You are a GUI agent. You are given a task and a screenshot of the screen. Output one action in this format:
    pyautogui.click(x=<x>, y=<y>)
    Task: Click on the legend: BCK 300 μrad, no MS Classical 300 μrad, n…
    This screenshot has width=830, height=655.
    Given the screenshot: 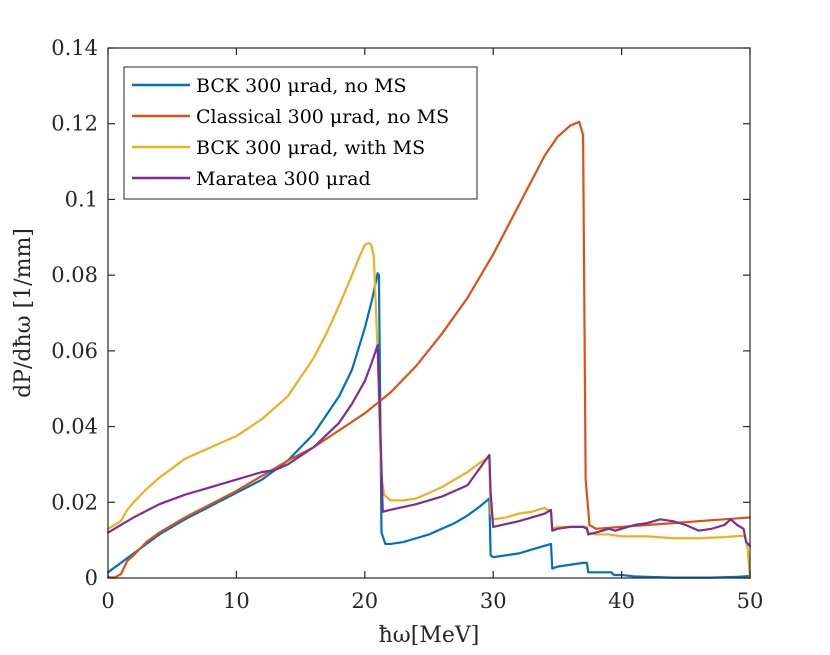 What is the action you would take?
    pyautogui.click(x=300, y=133)
    